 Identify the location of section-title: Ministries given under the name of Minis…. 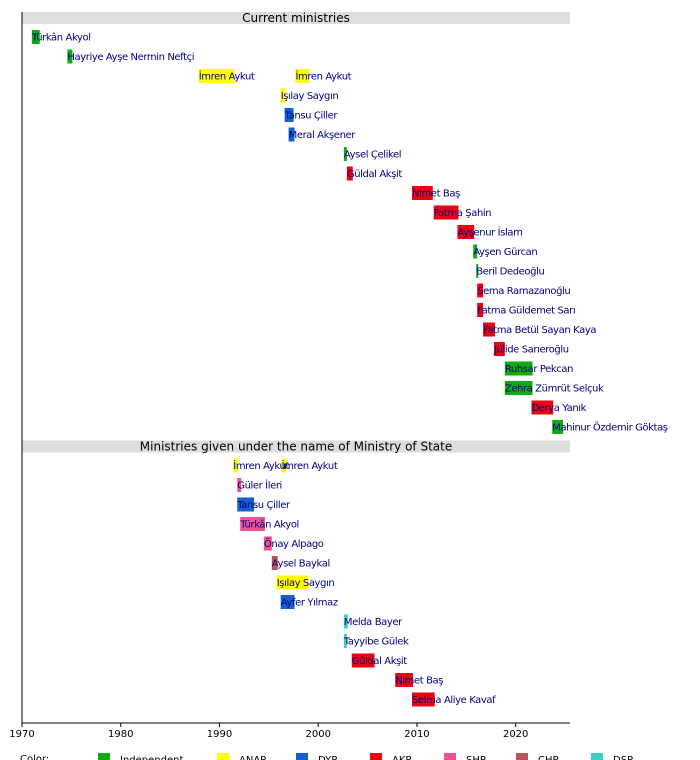
(296, 447).